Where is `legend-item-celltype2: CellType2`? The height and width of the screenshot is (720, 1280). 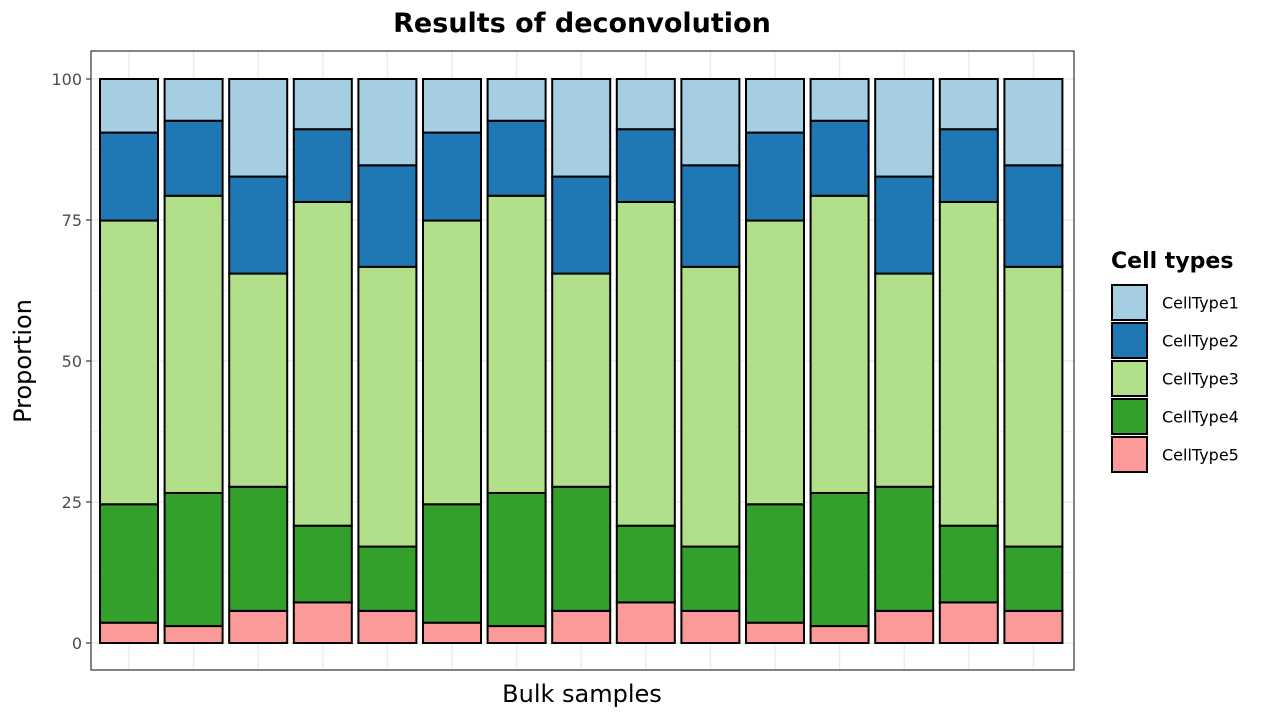 legend-item-celltype2: CellType2 is located at coordinates (1175, 340).